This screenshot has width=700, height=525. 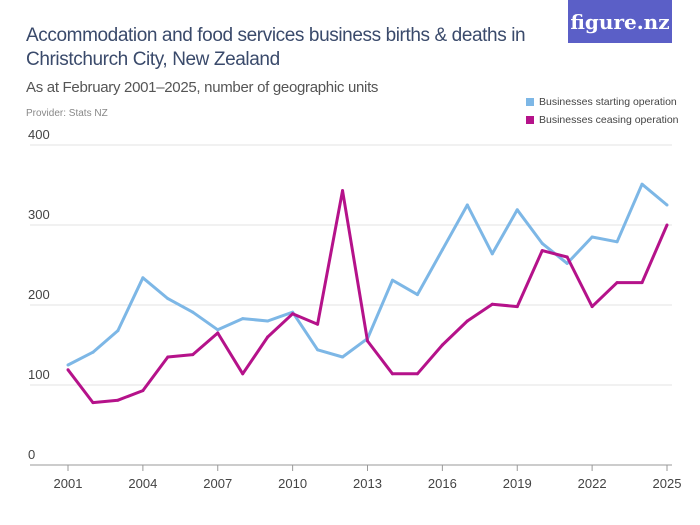 What do you see at coordinates (217, 483) in the screenshot?
I see `x-tick-label: 2007` at bounding box center [217, 483].